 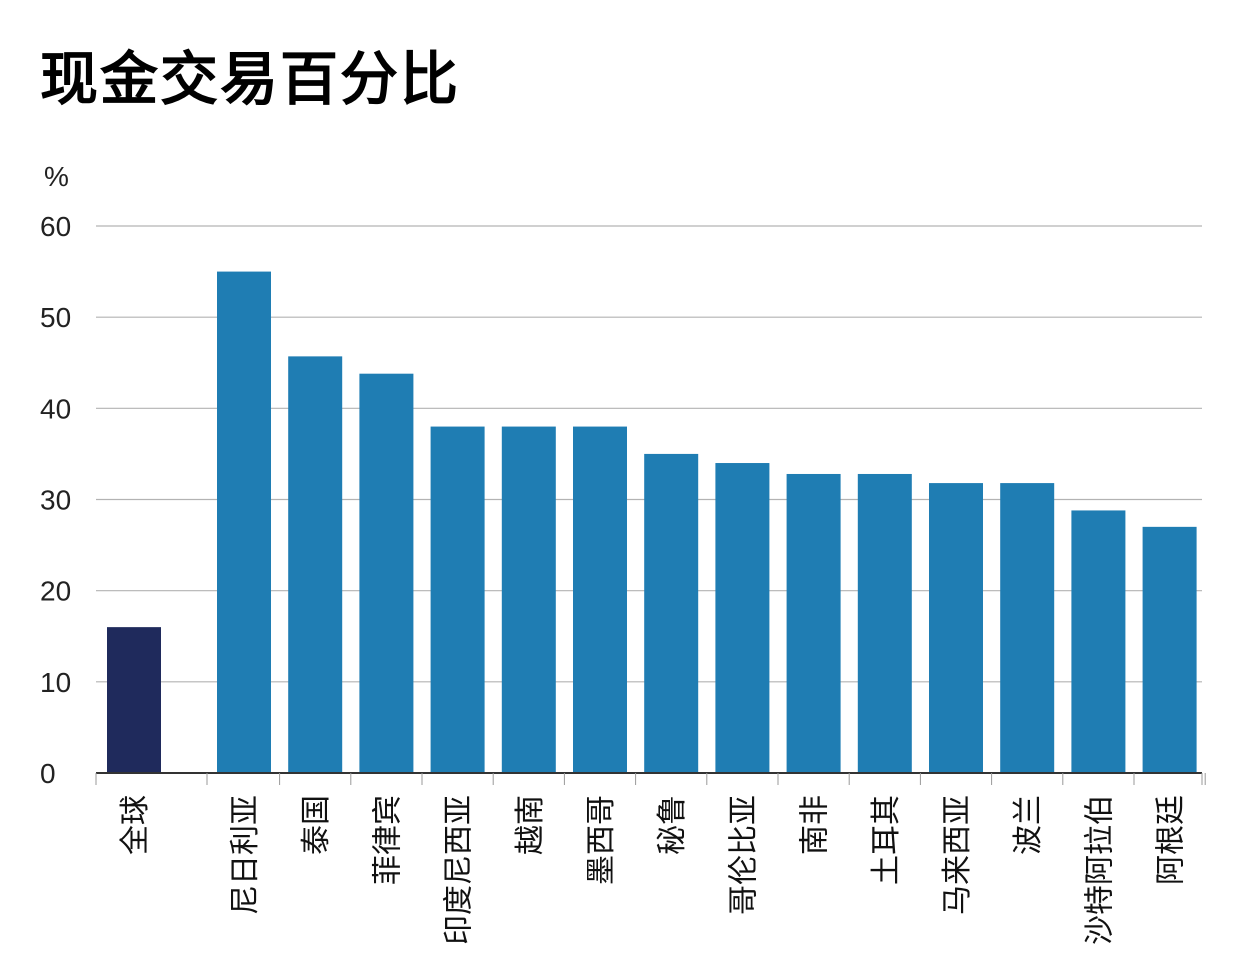 What do you see at coordinates (55, 500) in the screenshot?
I see `y-tick-label: 30` at bounding box center [55, 500].